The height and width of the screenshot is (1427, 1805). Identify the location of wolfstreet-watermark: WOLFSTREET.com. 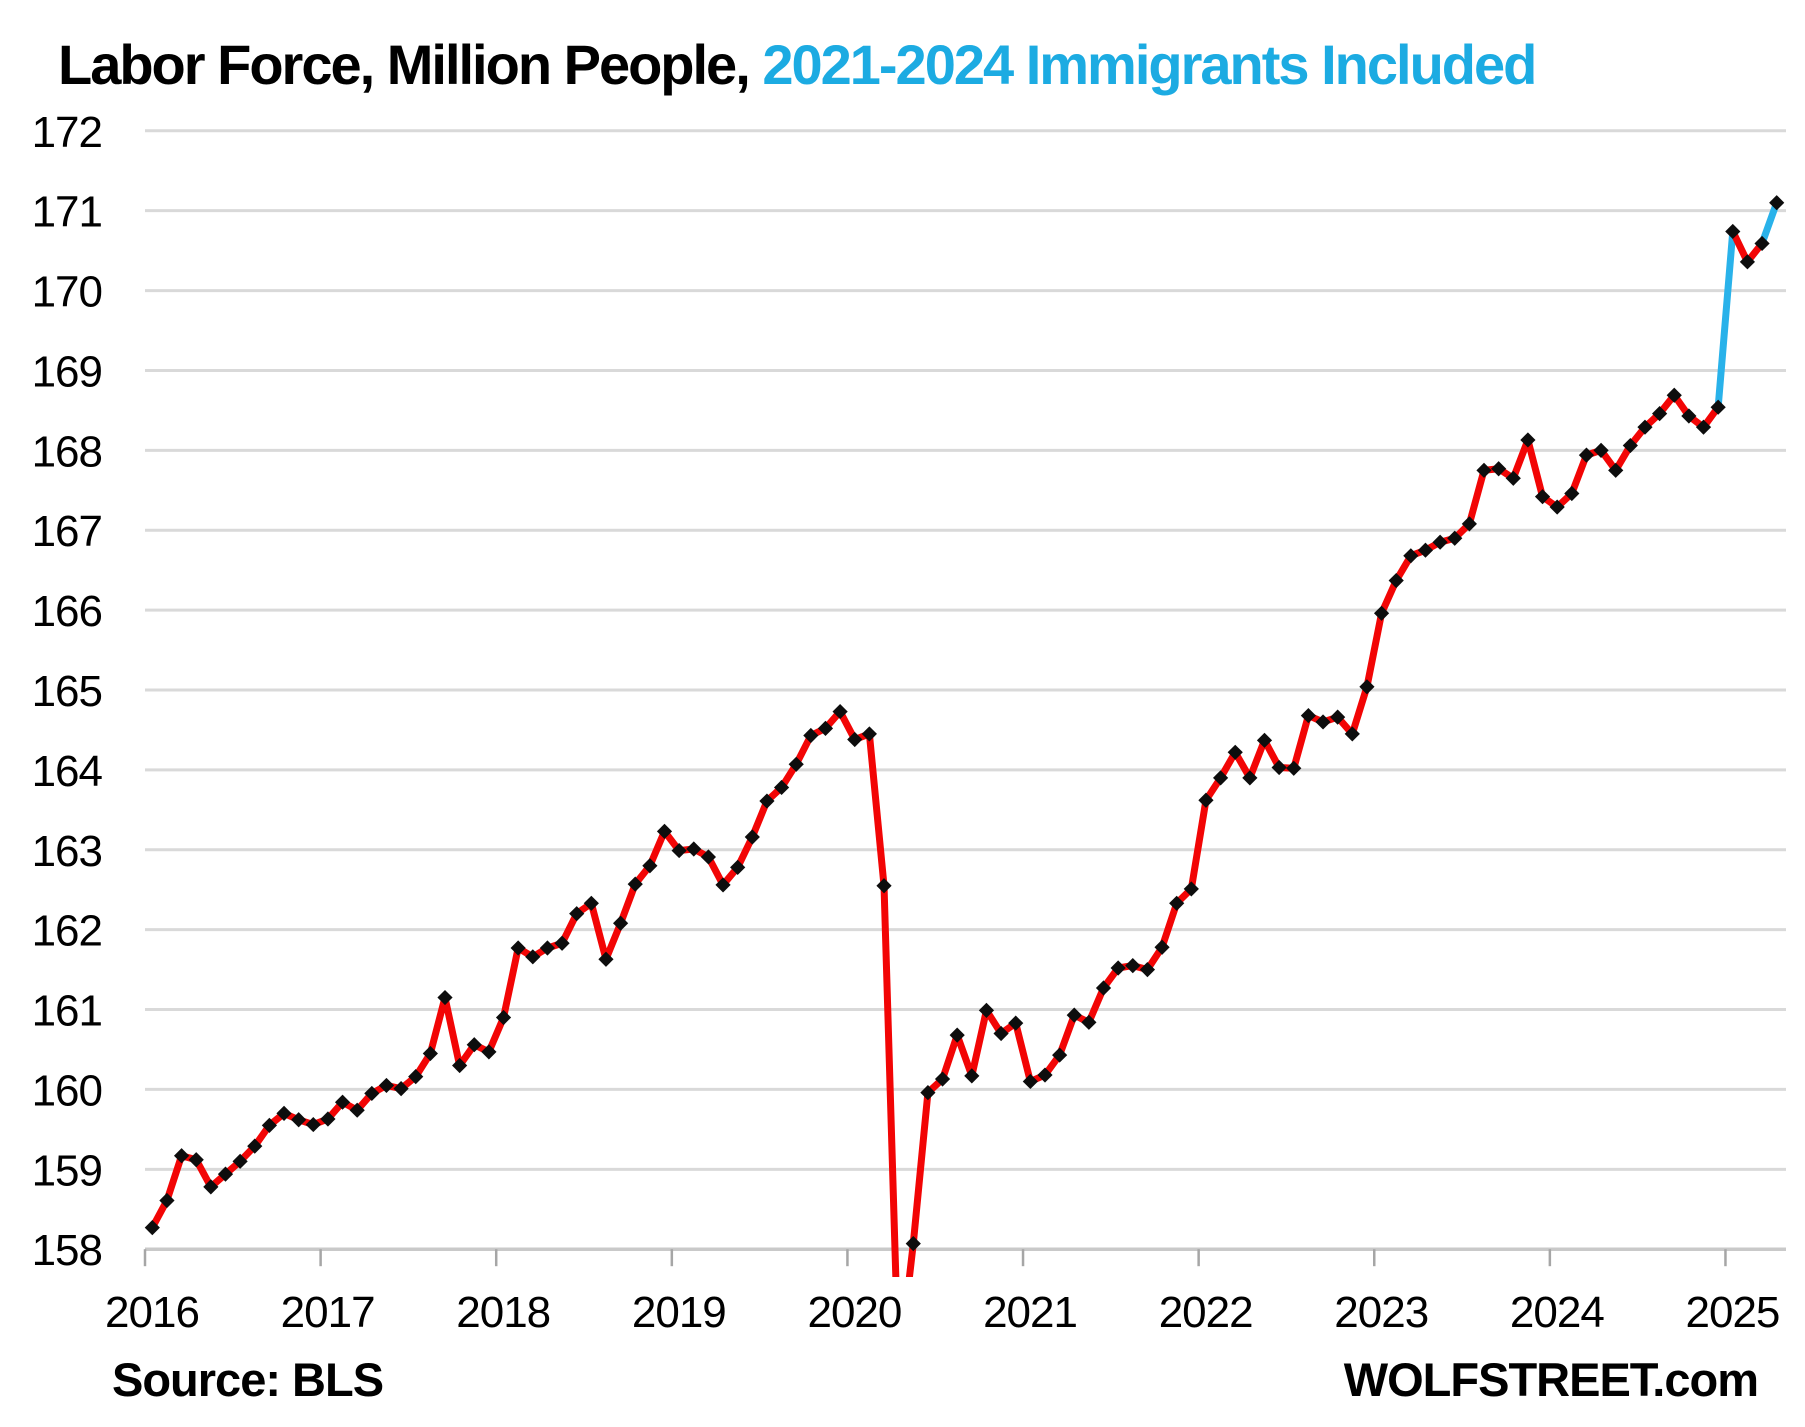
(1551, 1379).